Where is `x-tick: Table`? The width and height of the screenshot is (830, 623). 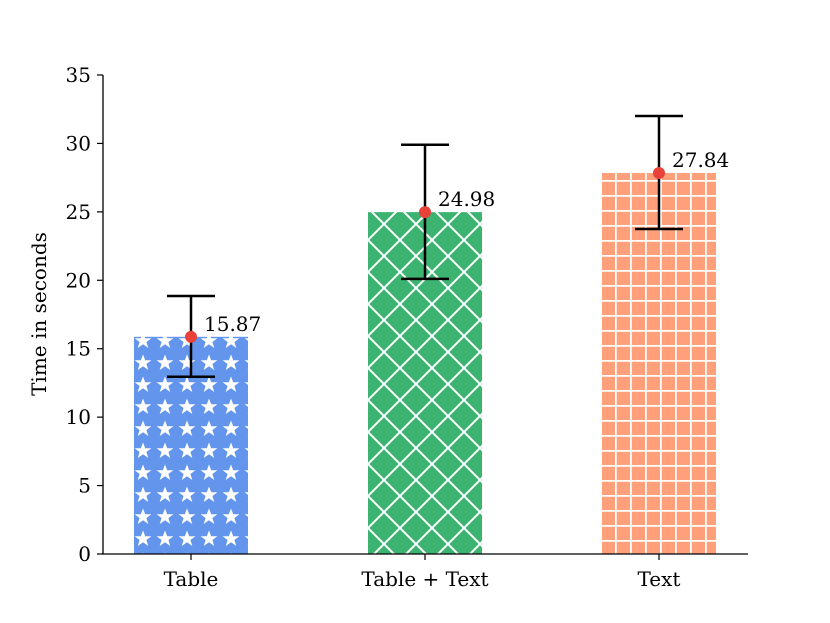
x-tick: Table is located at coordinates (191, 572).